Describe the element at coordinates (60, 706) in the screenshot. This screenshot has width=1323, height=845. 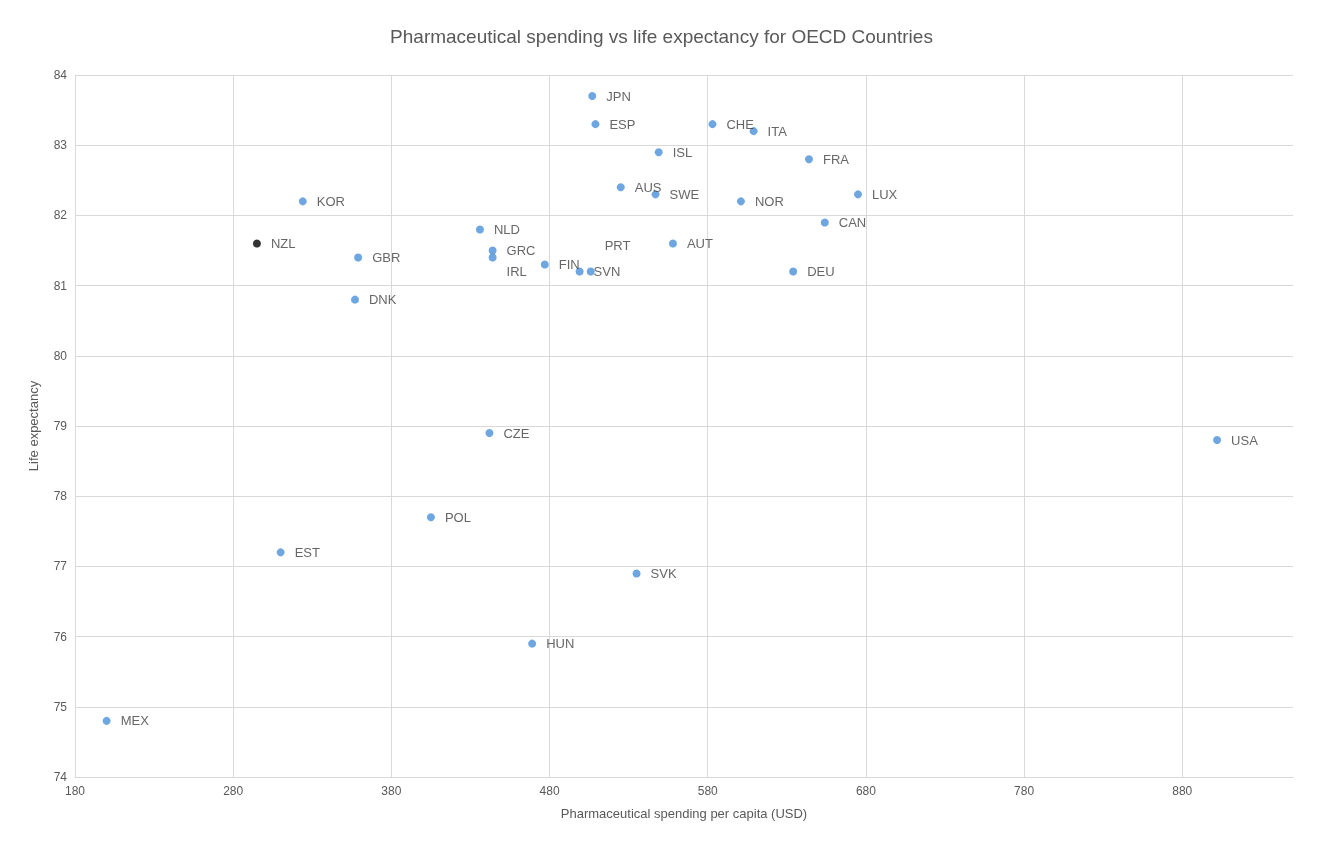
I see `y-tick-label: 75` at that location.